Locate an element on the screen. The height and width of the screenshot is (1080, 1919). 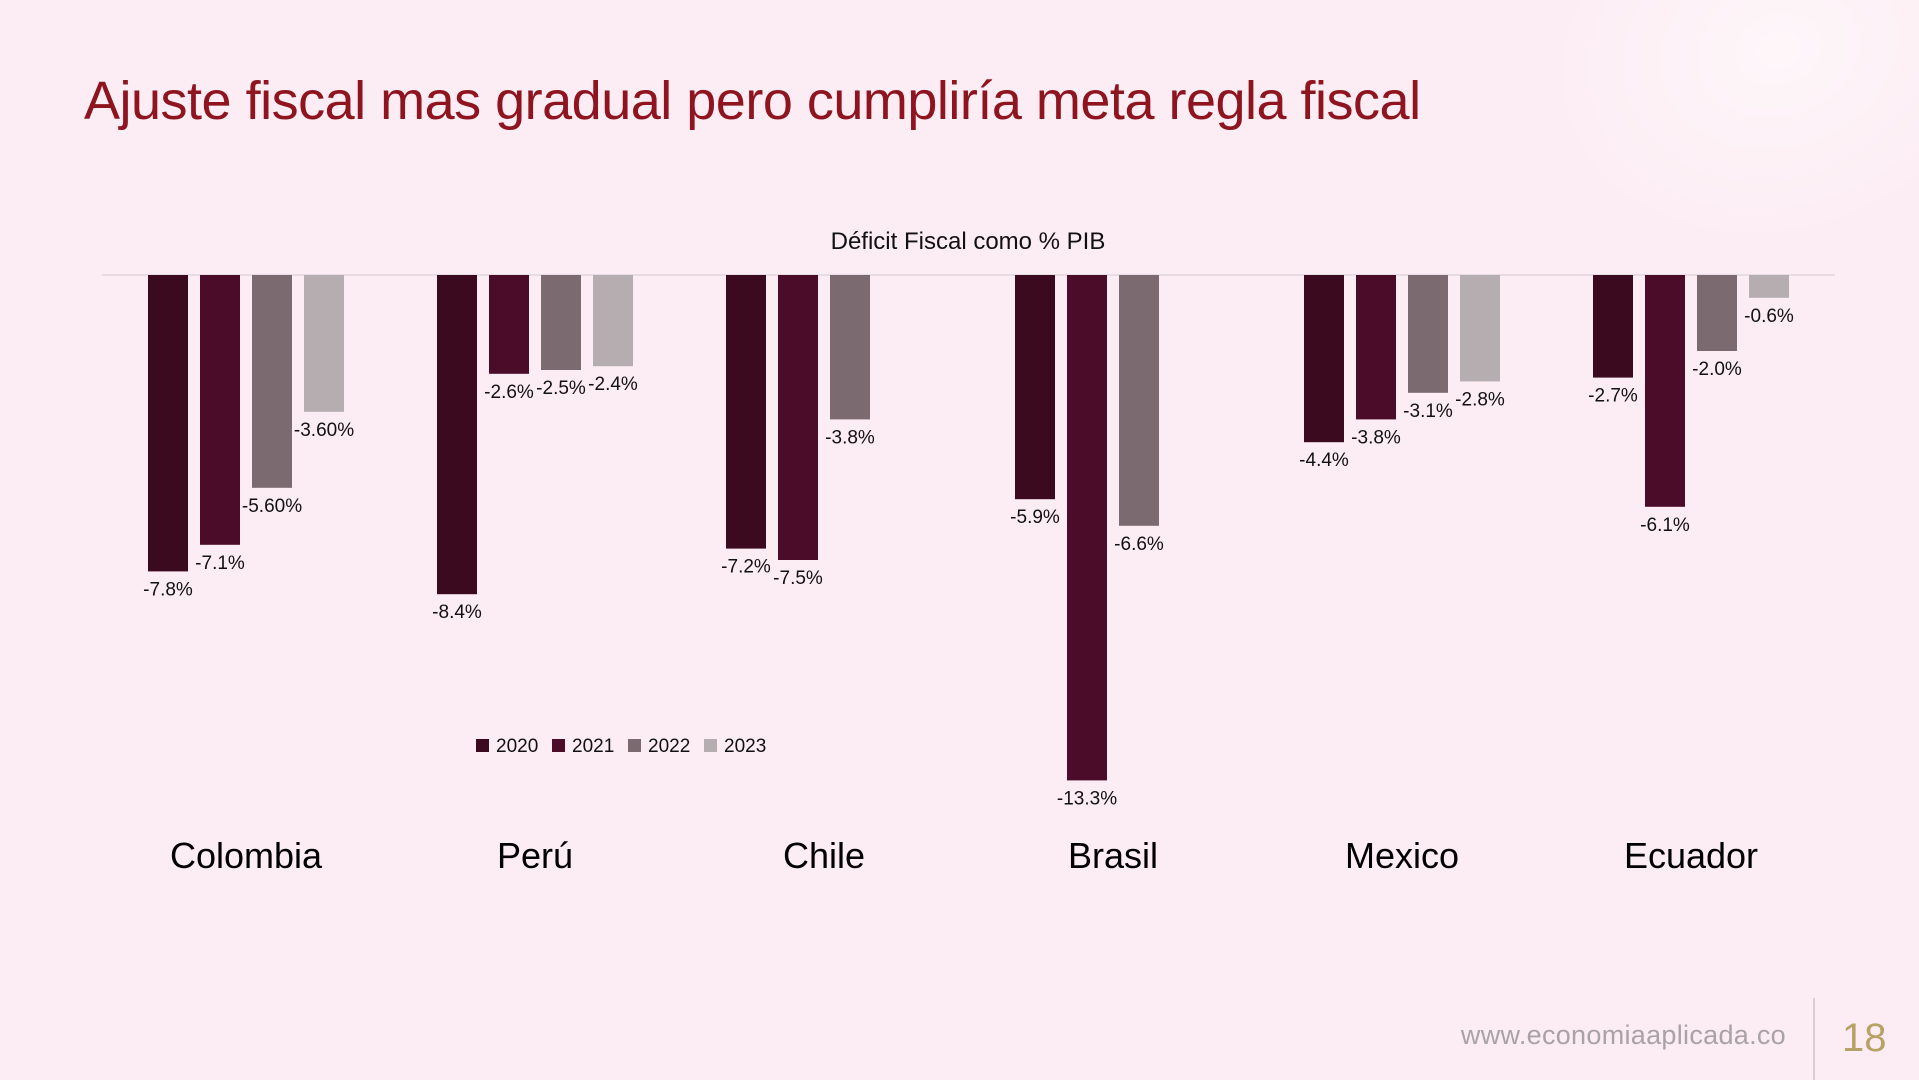
data-label: -3.60% is located at coordinates (324, 430).